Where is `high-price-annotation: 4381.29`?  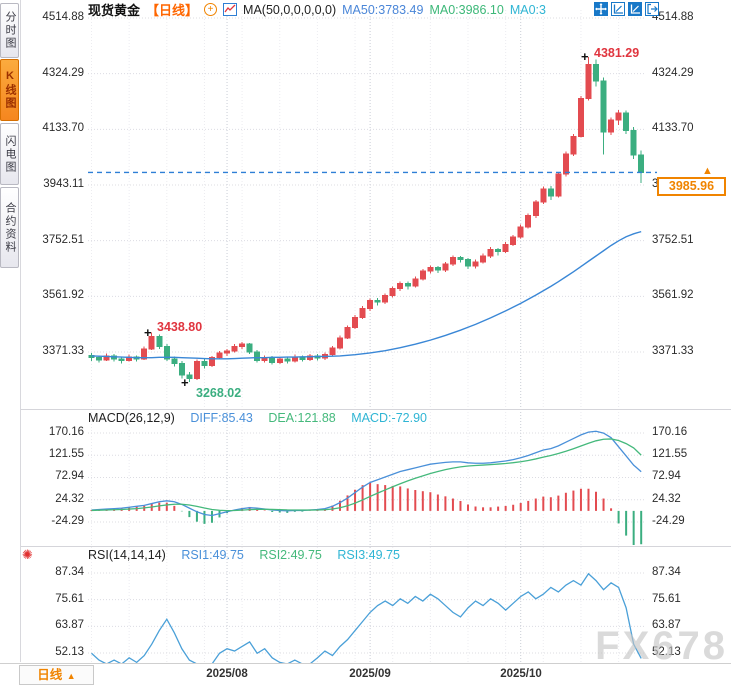 high-price-annotation: 4381.29 is located at coordinates (617, 53).